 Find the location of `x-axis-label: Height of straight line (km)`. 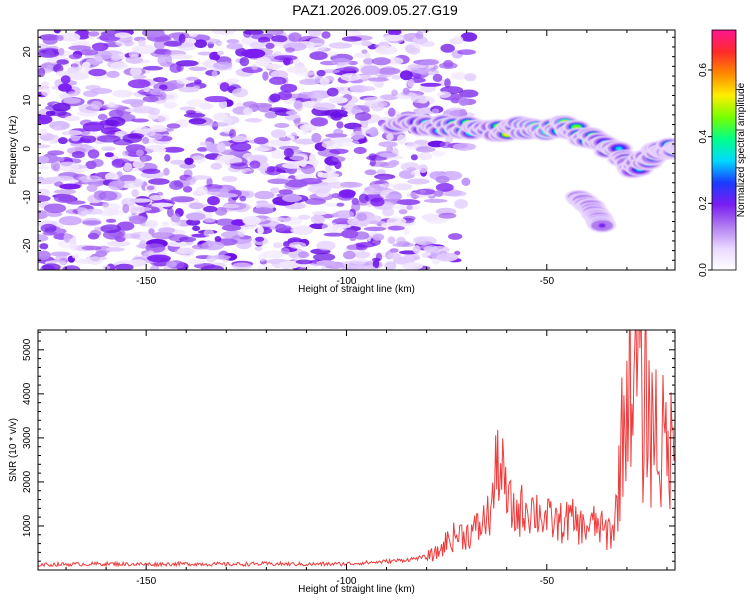

x-axis-label: Height of straight line (km) is located at coordinates (356, 589).